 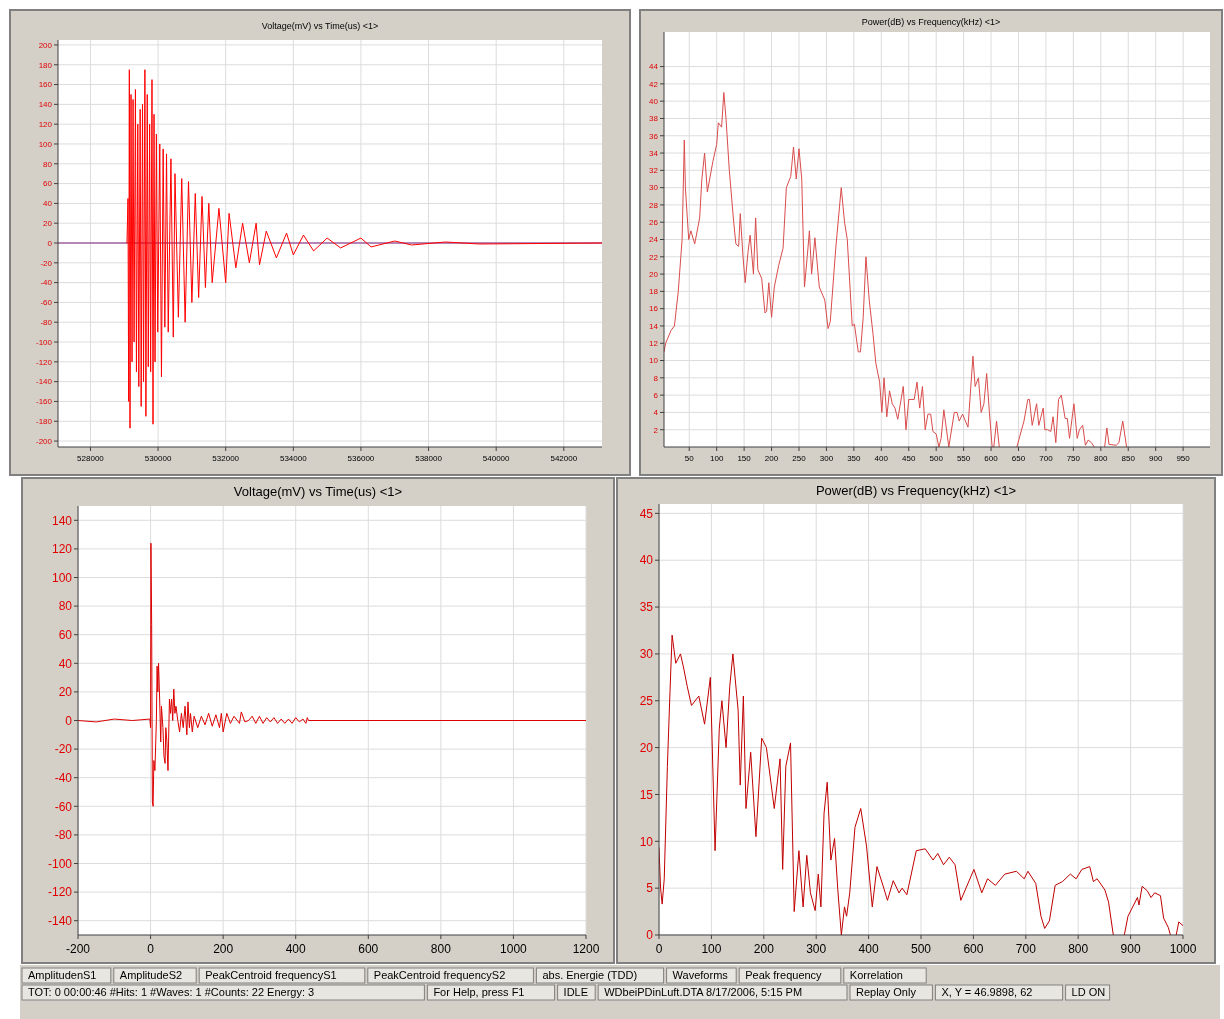 I want to click on x-tick-label: 1200, so click(x=586, y=949).